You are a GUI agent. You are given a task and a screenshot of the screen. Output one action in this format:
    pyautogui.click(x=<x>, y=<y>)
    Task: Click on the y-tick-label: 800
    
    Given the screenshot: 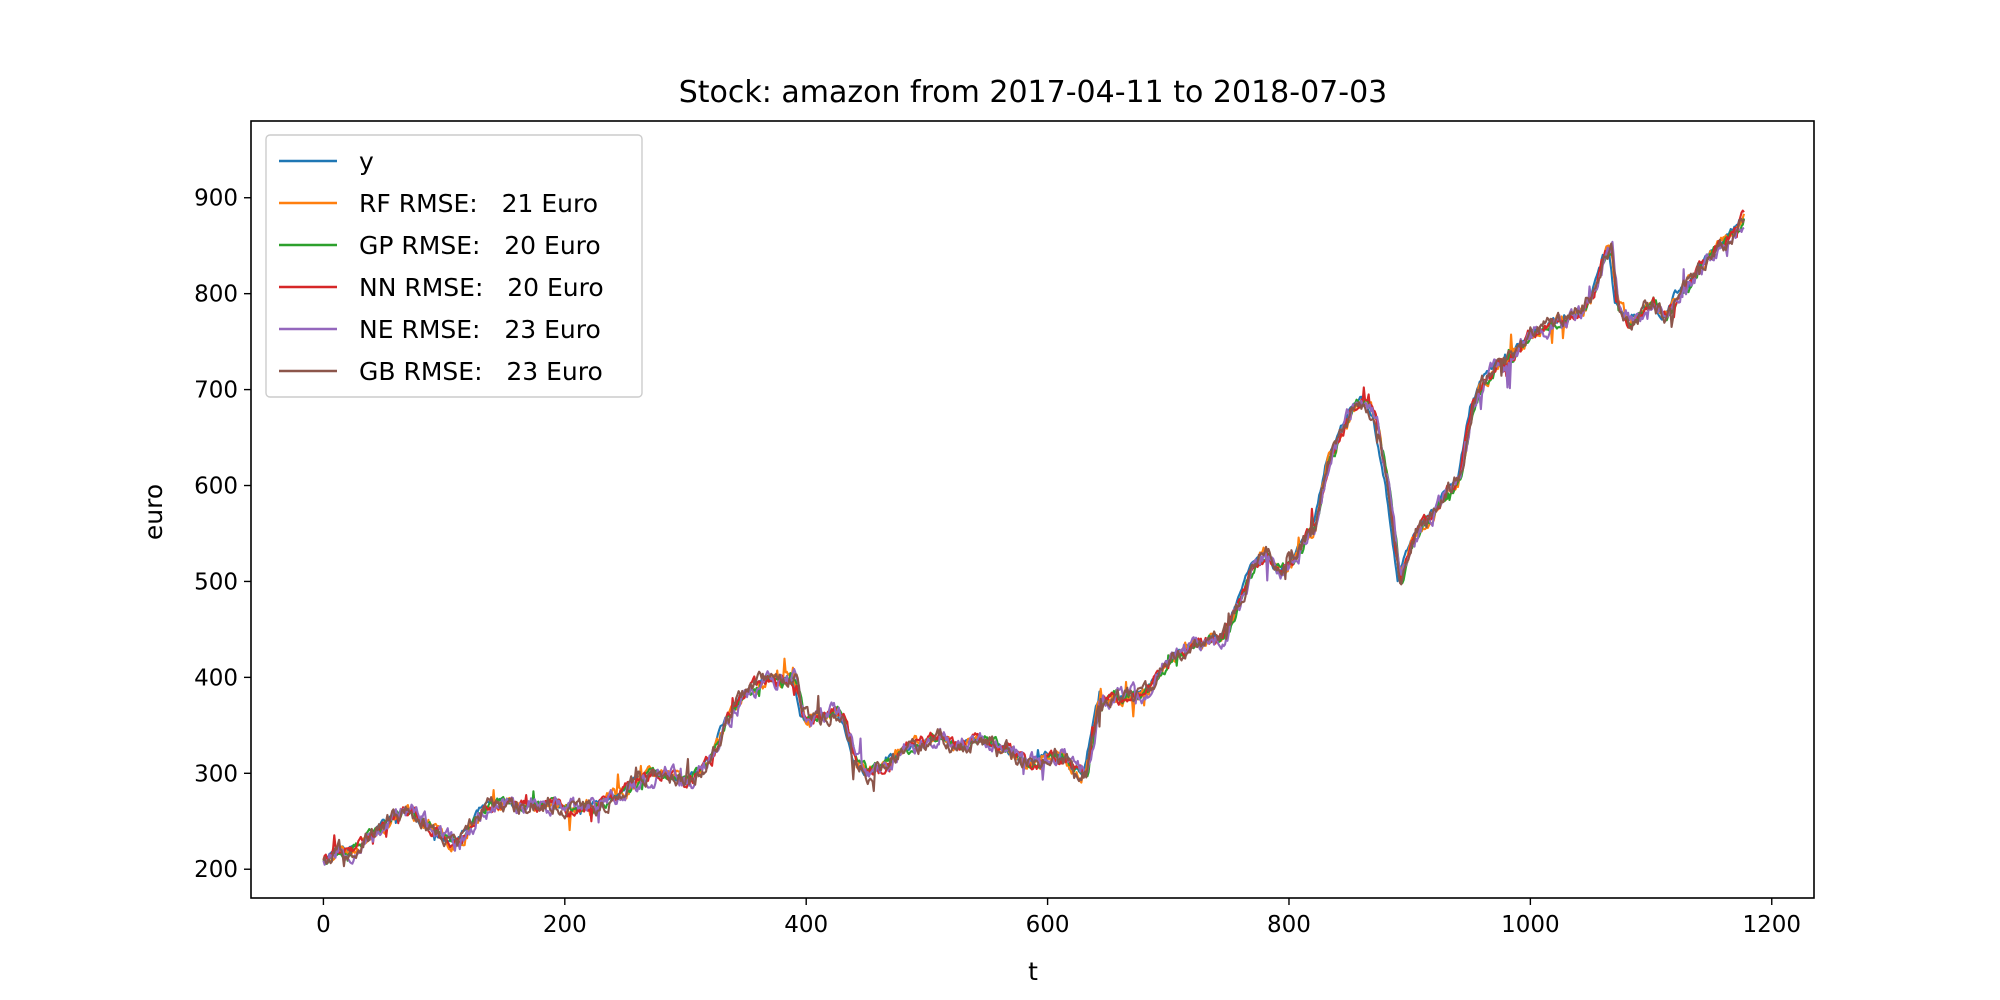 What is the action you would take?
    pyautogui.click(x=216, y=295)
    